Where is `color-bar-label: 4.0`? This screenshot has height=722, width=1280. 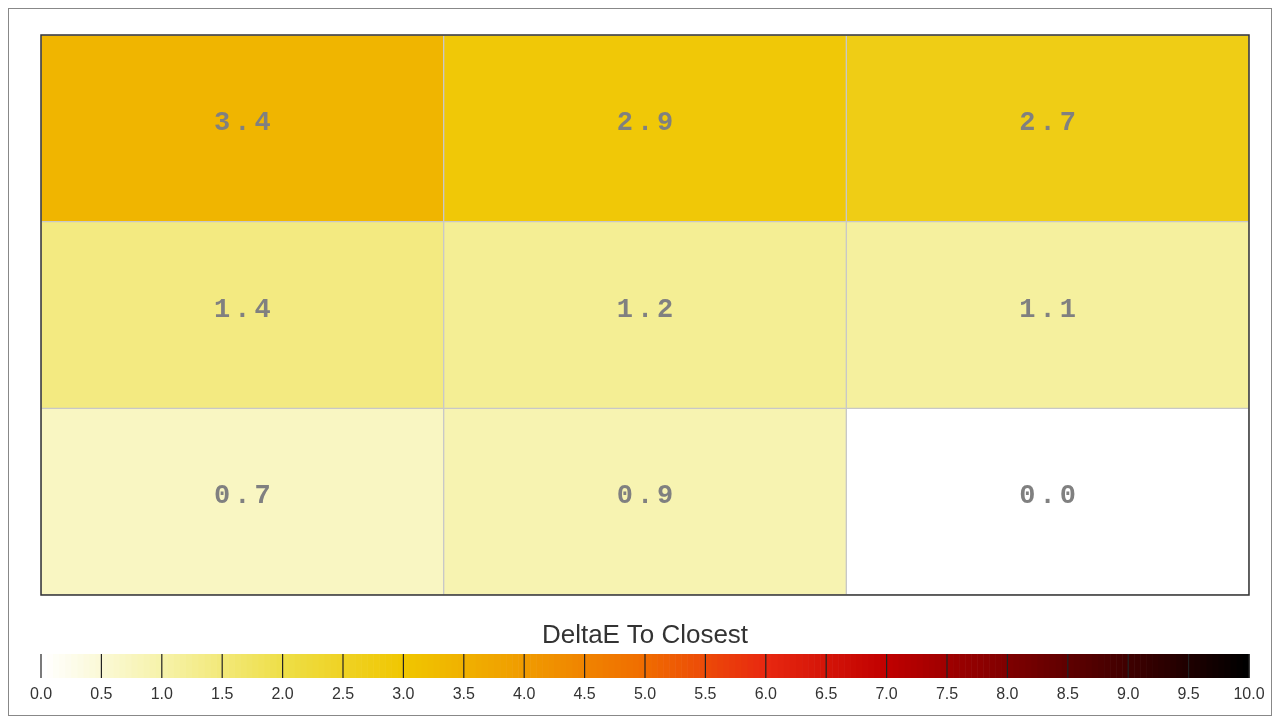
color-bar-label: 4.0 is located at coordinates (524, 694).